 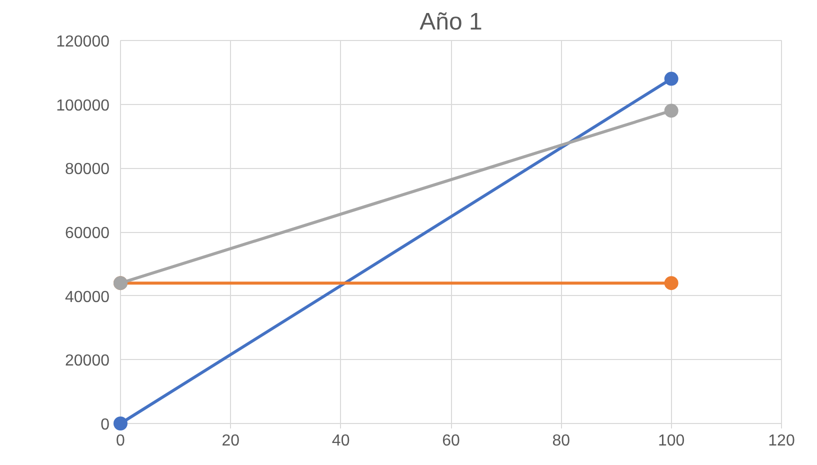 I want to click on y-tick-label: 40000, so click(x=87, y=297).